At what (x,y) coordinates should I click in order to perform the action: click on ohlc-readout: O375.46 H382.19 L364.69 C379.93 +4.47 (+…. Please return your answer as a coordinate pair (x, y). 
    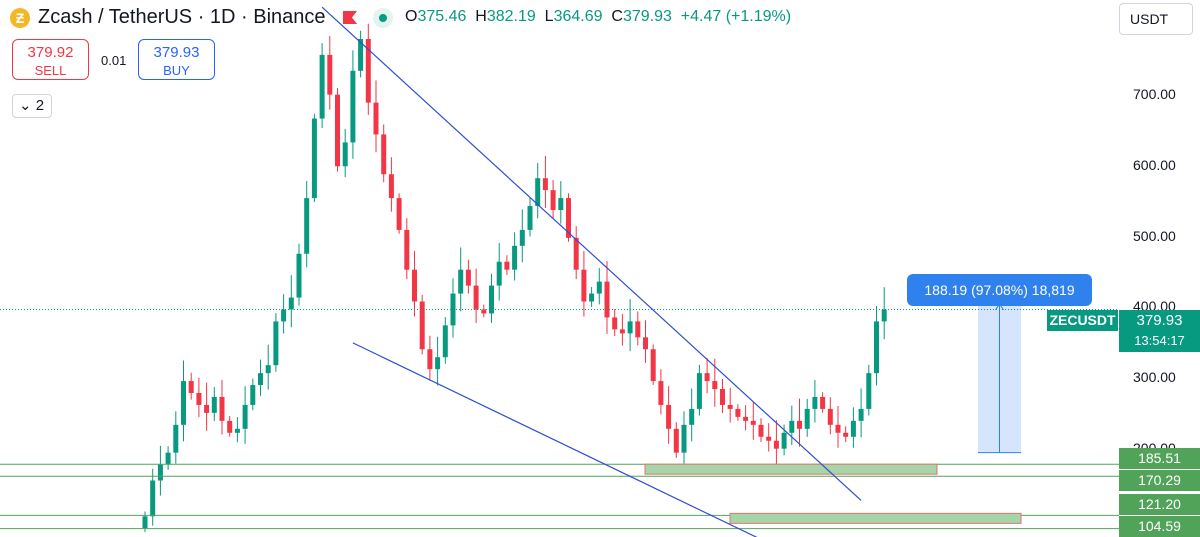
    Looking at the image, I should click on (598, 17).